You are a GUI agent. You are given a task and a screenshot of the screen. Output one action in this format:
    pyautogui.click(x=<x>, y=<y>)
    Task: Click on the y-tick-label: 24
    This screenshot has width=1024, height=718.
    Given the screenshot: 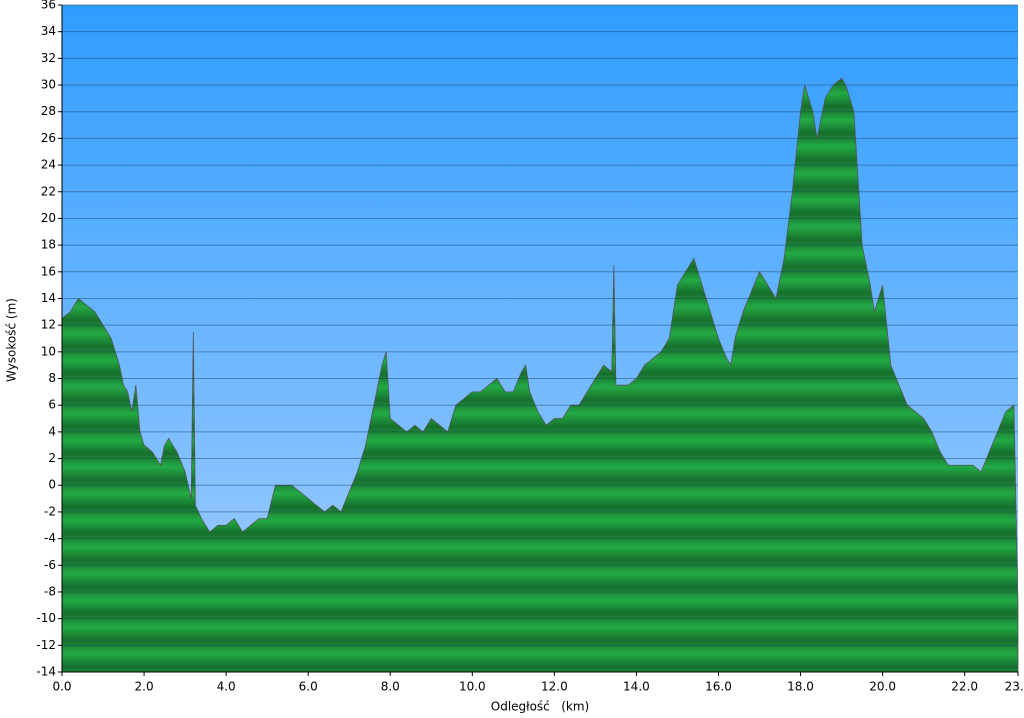 What is the action you would take?
    pyautogui.click(x=48, y=165)
    